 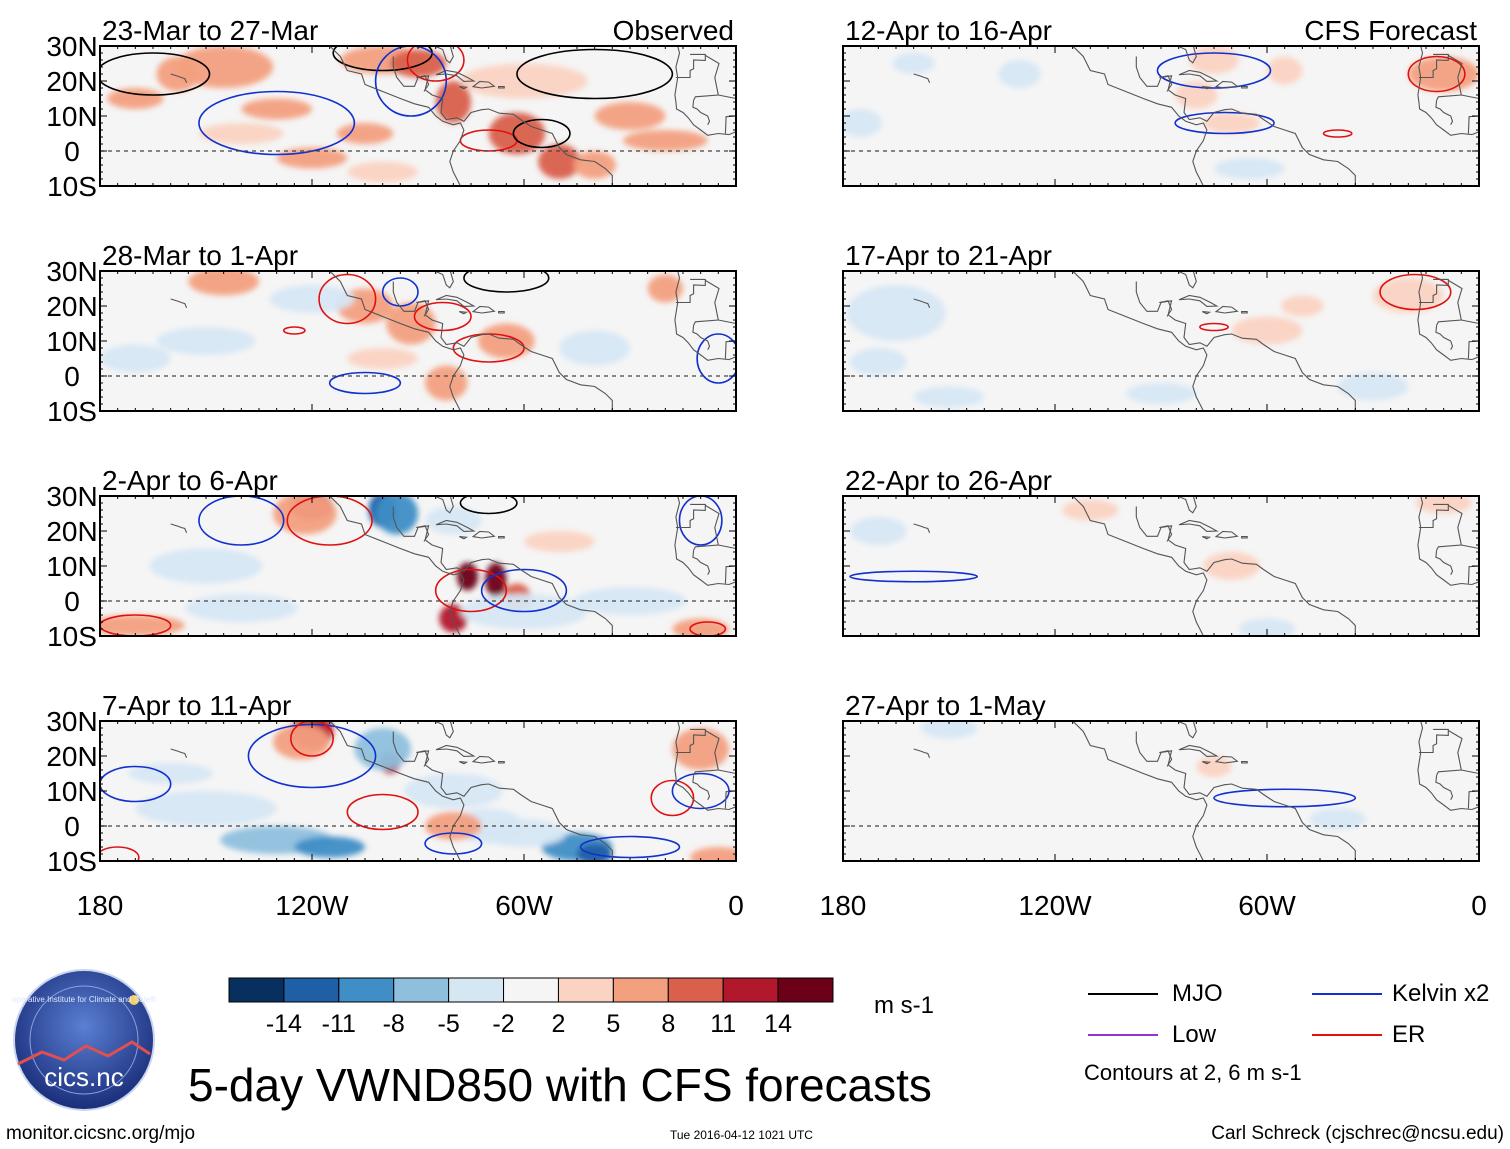 I want to click on panel-date-label: 27-Apr to 1-May, so click(x=945, y=705).